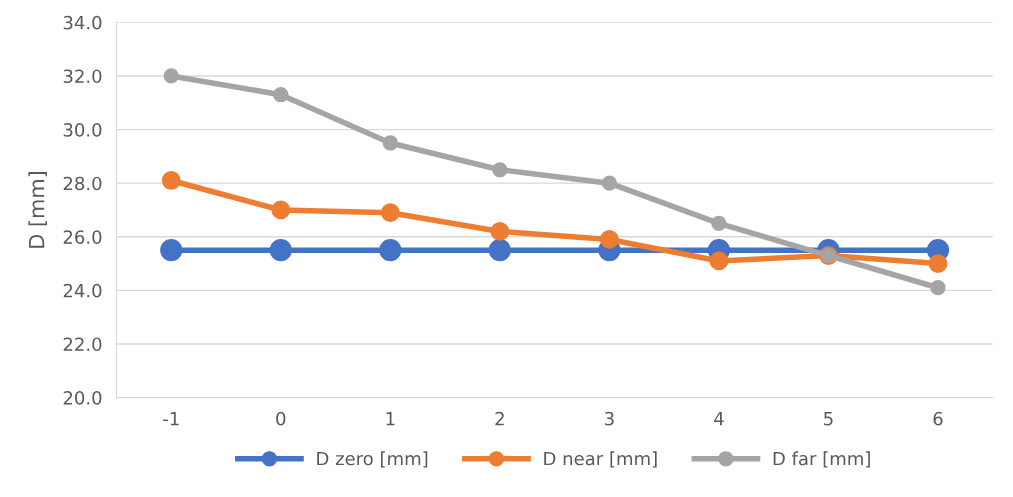  Describe the element at coordinates (82, 22) in the screenshot. I see `y-tick-label: 34.0` at that location.